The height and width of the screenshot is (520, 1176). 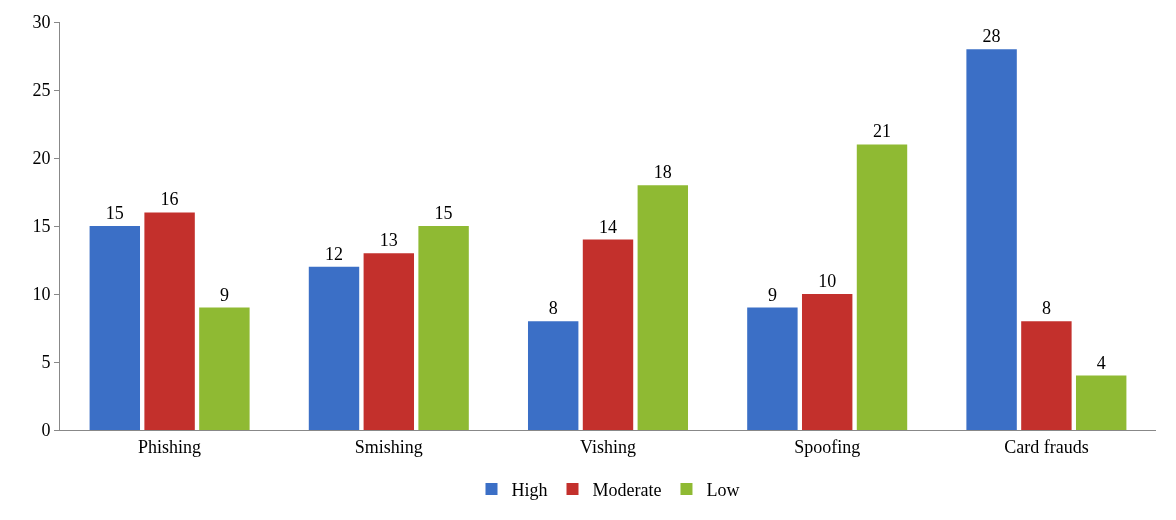 I want to click on x-tick-label: Vishing, so click(x=608, y=446).